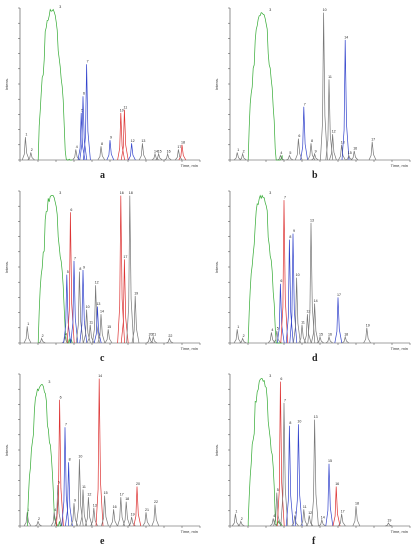 The image size is (419, 550). I want to click on peak-label-f-1: 1, so click(236, 511).